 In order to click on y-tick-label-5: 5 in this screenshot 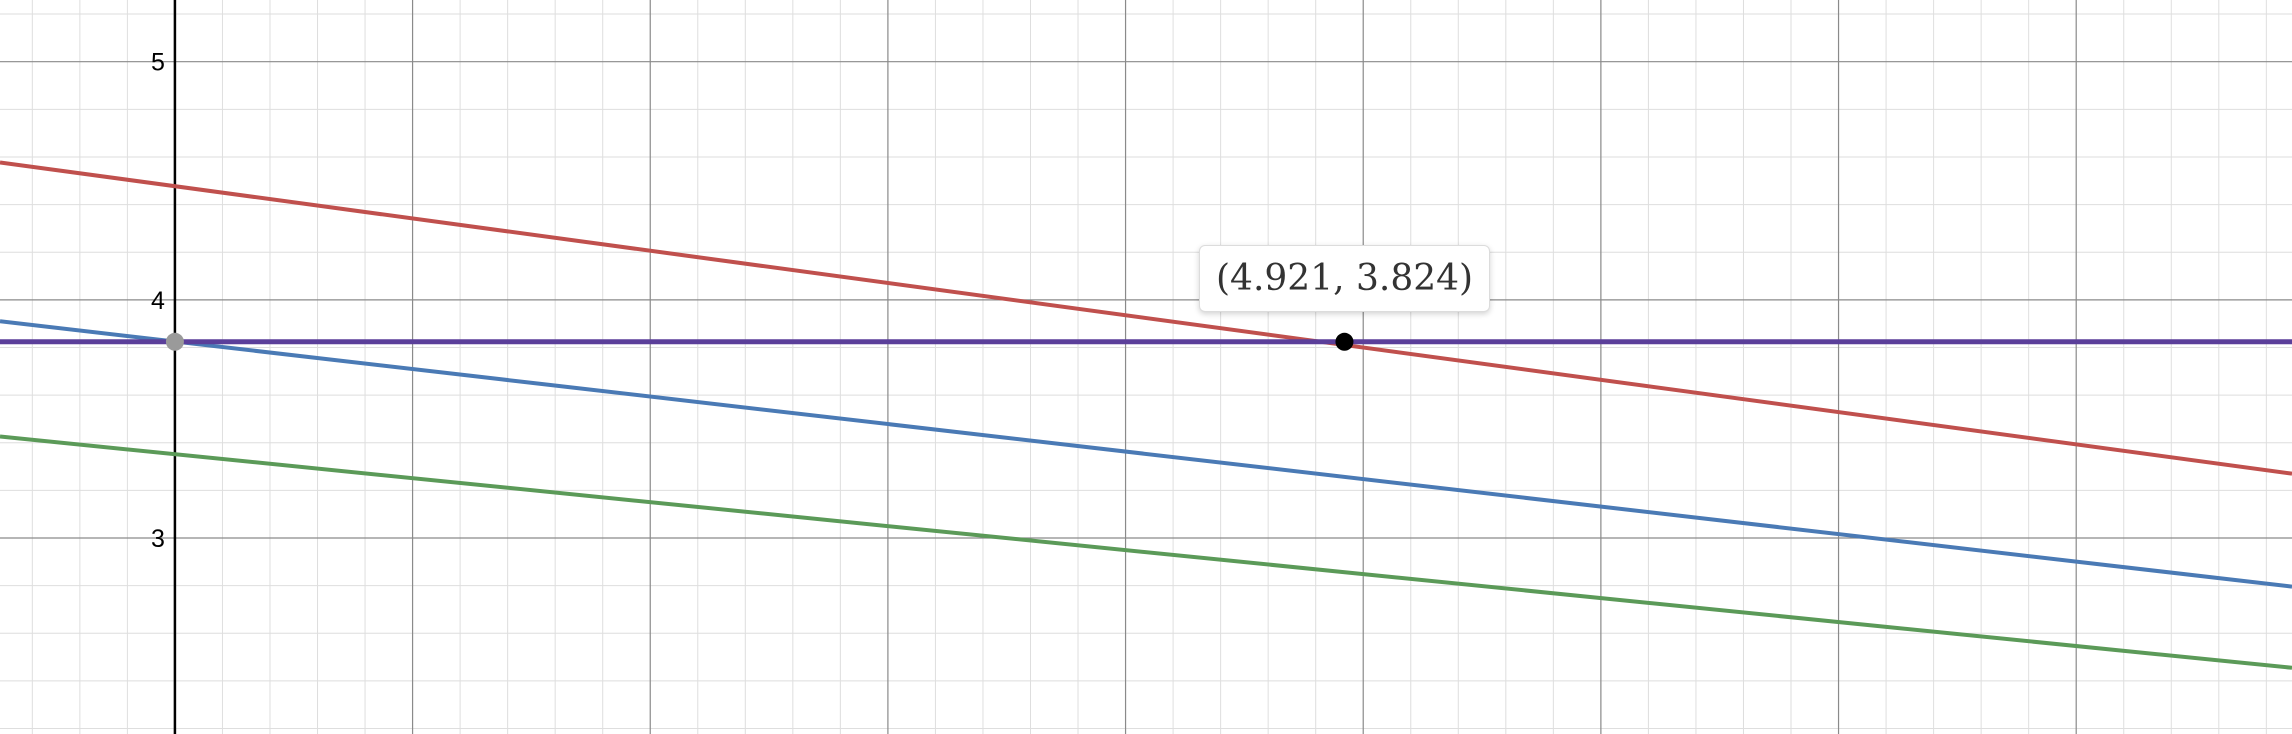, I will do `click(158, 63)`.